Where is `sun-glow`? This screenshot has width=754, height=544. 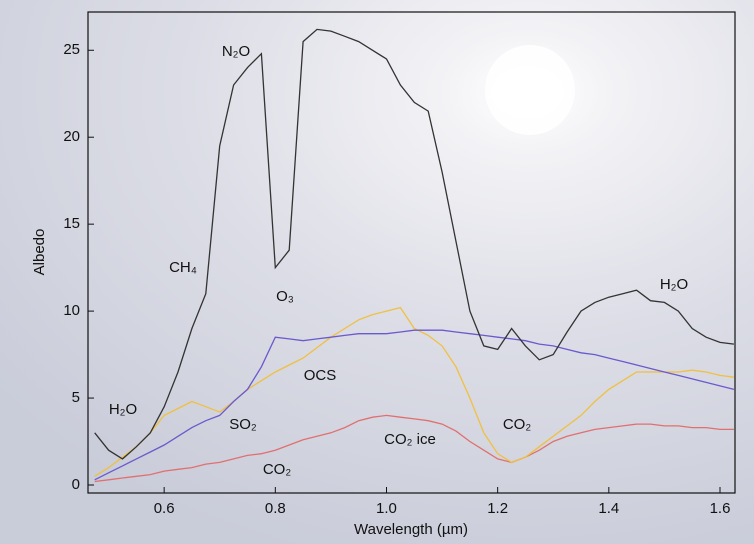
sun-glow is located at coordinates (530, 90).